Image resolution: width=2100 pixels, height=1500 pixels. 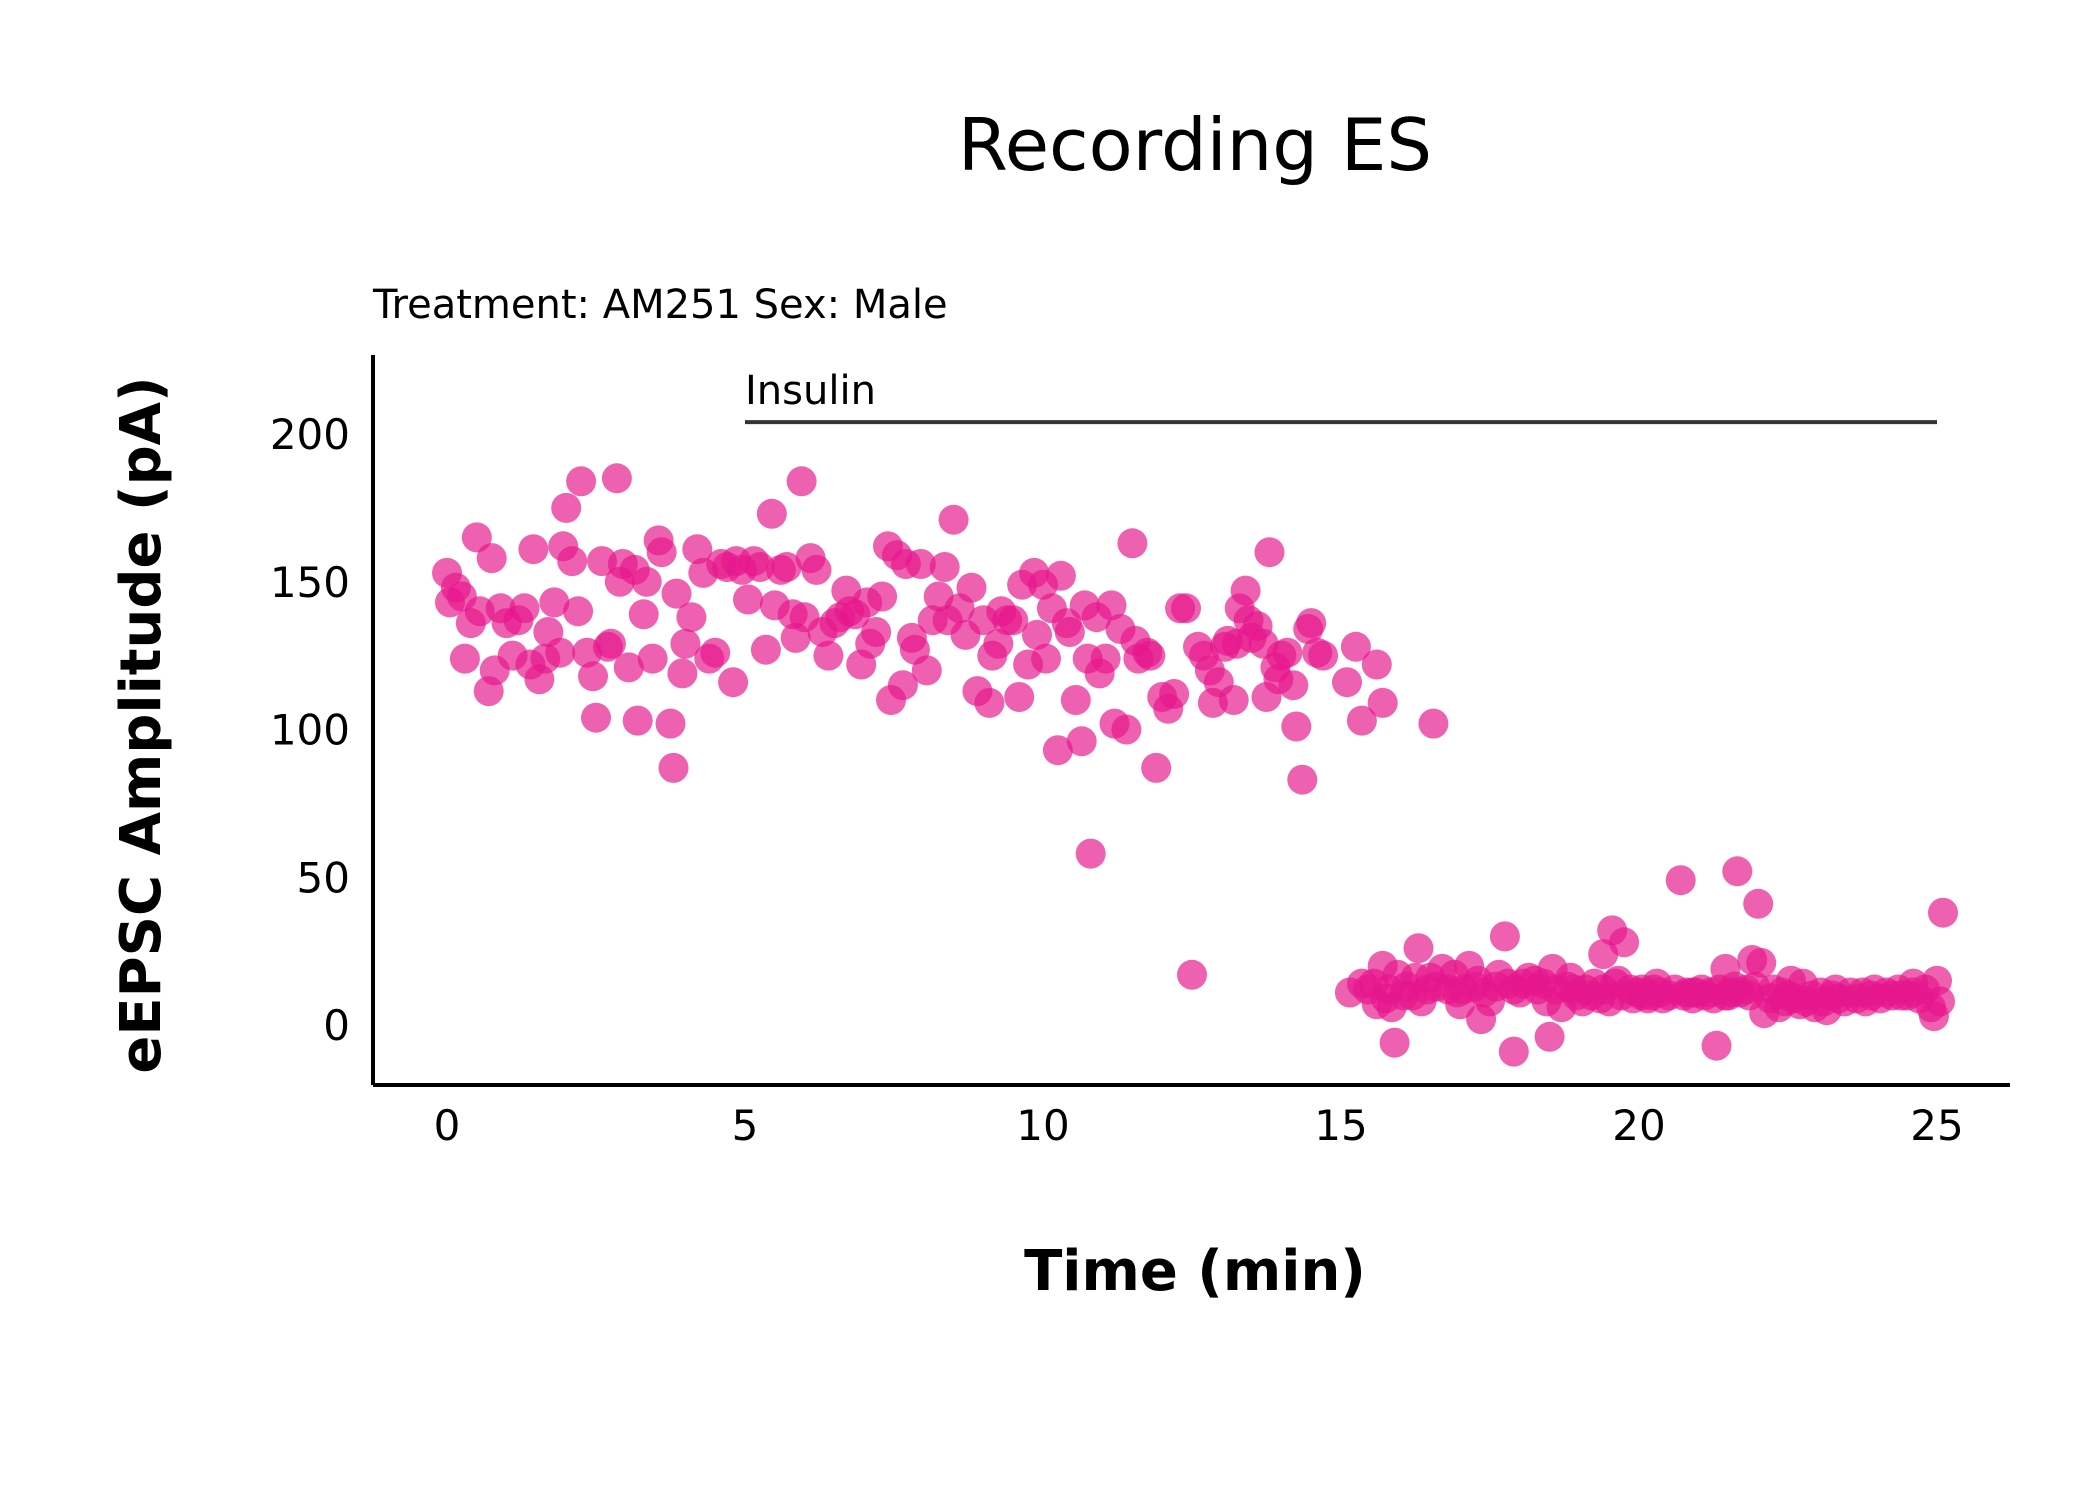 I want to click on x-tick-label: 15, so click(x=1340, y=1125).